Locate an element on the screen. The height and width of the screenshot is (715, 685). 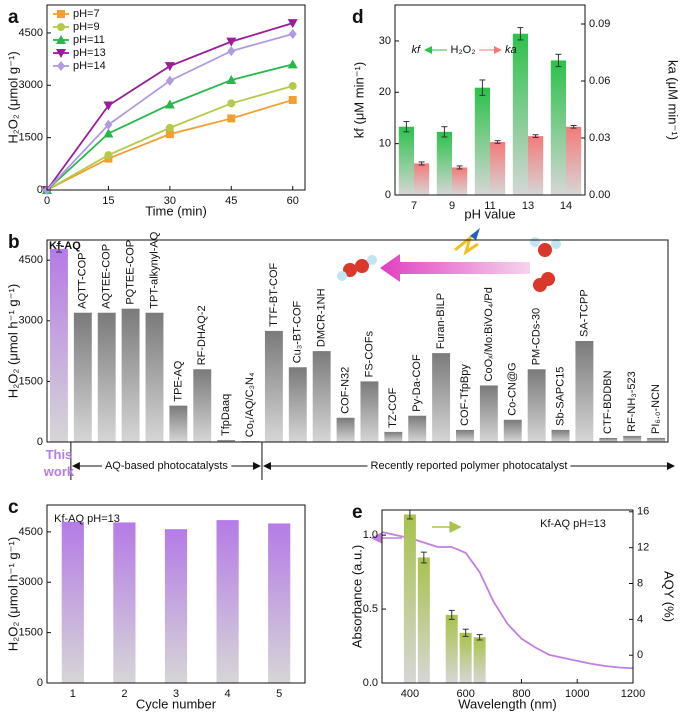
category-label: AQTT-COP is located at coordinates (83, 280).